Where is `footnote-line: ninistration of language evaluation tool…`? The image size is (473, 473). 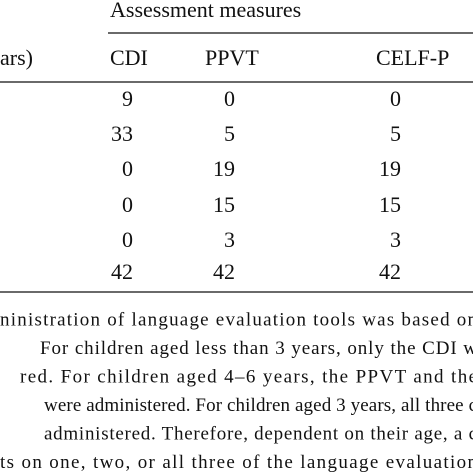
footnote-line: ninistration of language evaluation tool… is located at coordinates (236, 319).